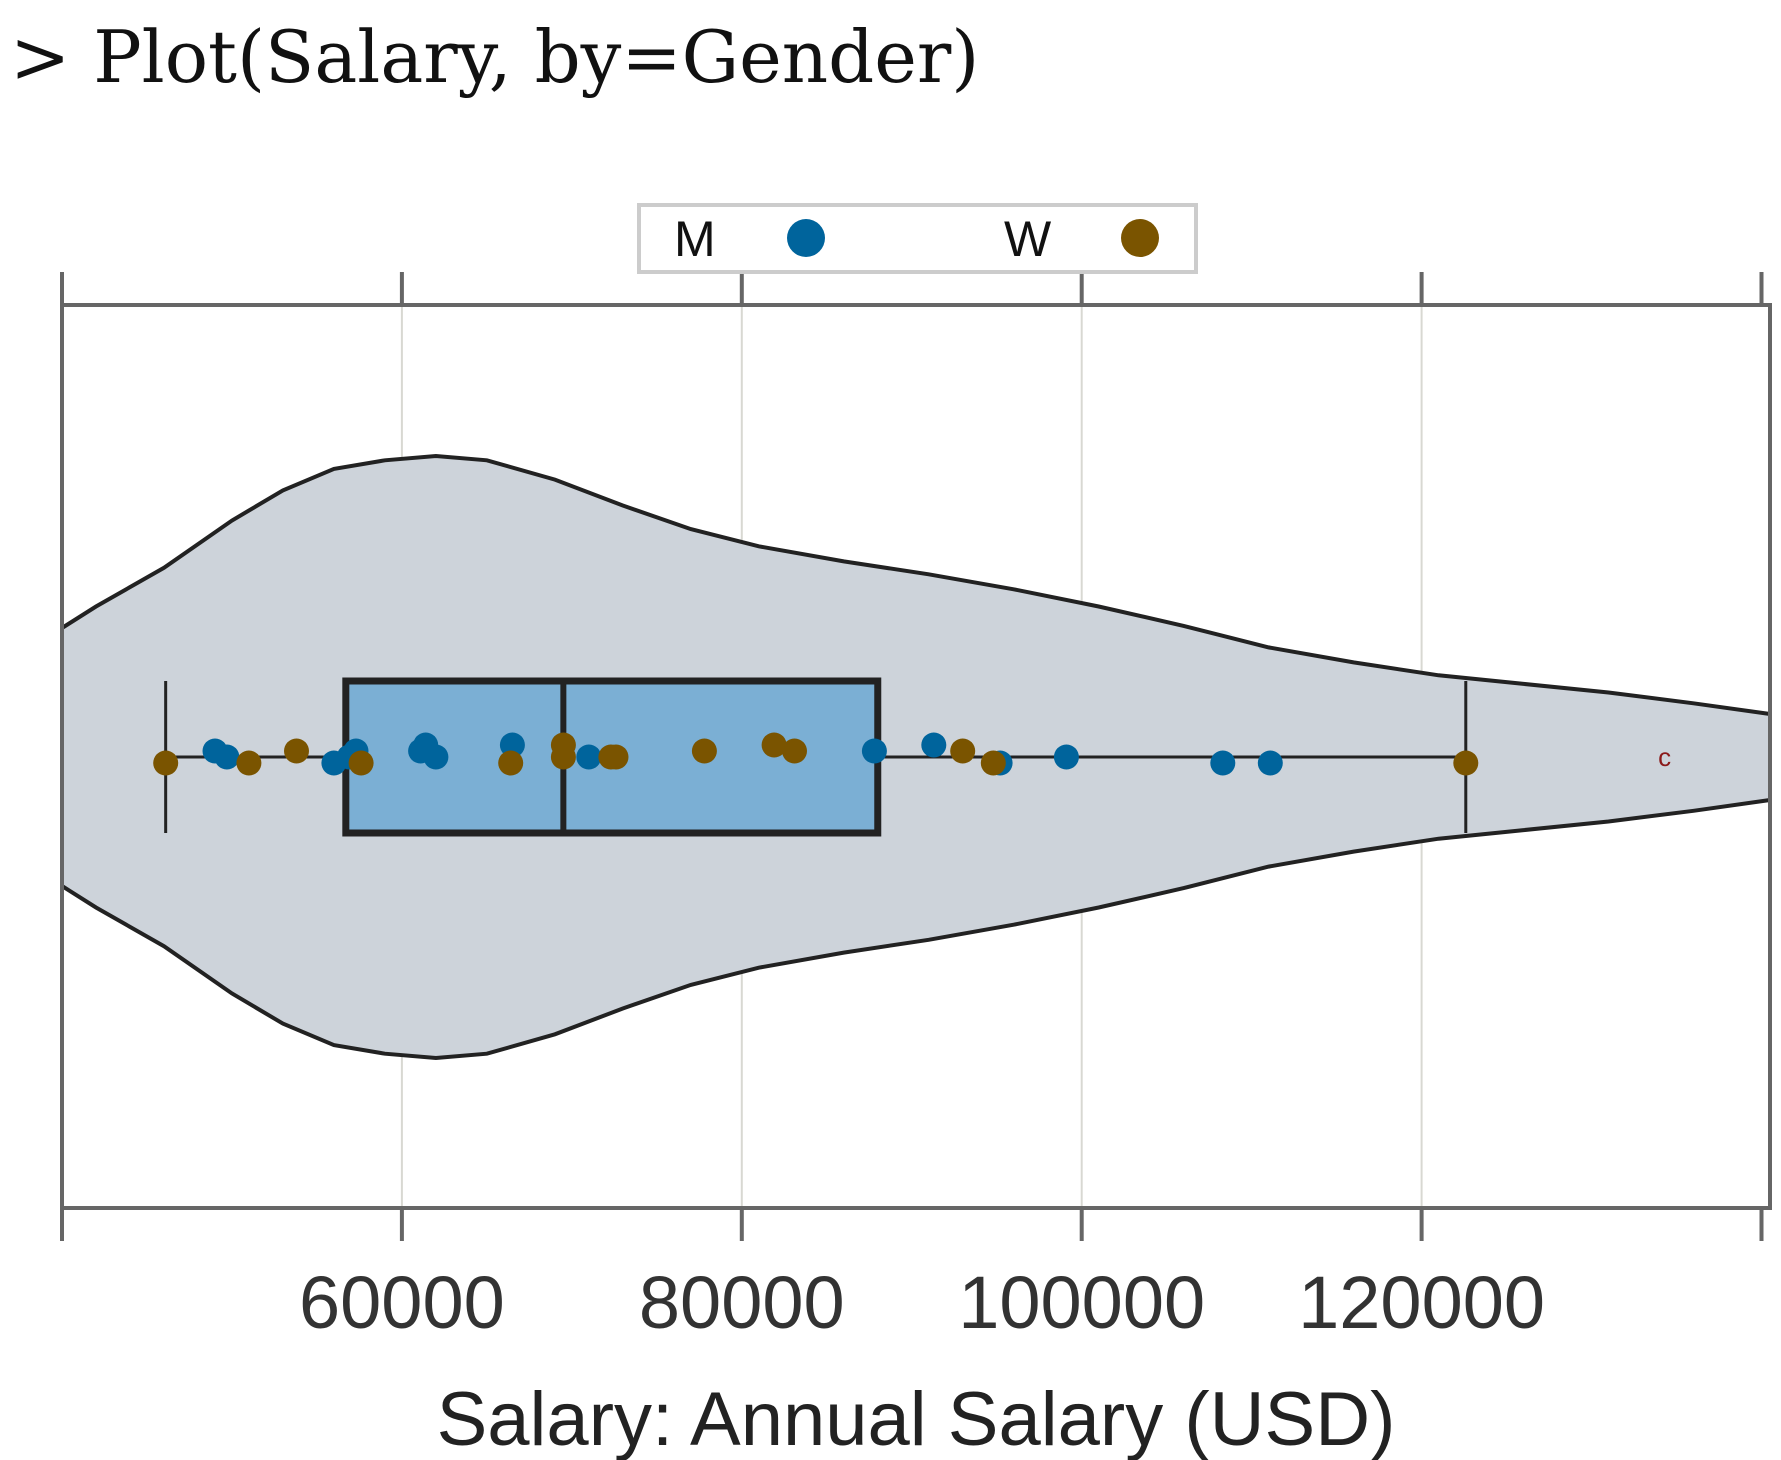  What do you see at coordinates (816, 754) in the screenshot?
I see `points-layer` at bounding box center [816, 754].